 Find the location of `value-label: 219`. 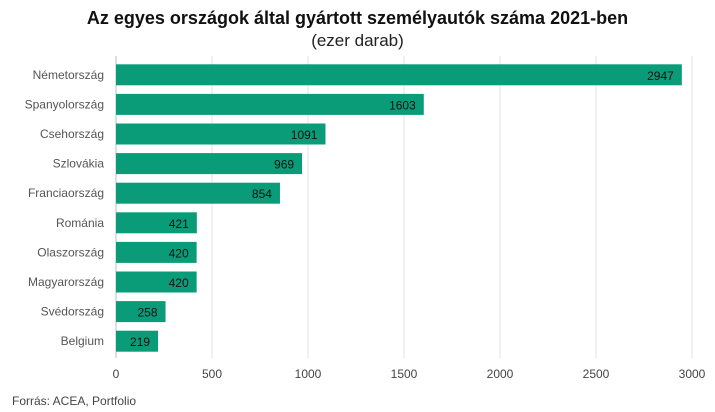

value-label: 219 is located at coordinates (140, 342).